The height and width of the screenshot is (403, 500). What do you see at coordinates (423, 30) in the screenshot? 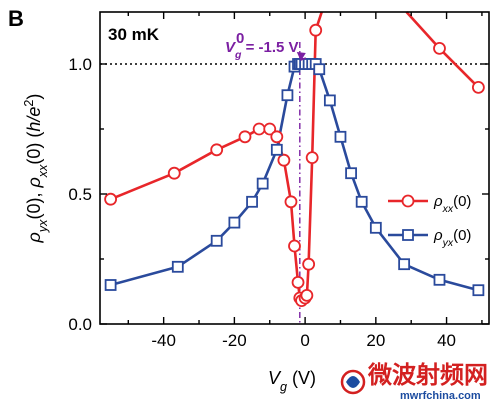
I see `series-line-1-extension` at bounding box center [423, 30].